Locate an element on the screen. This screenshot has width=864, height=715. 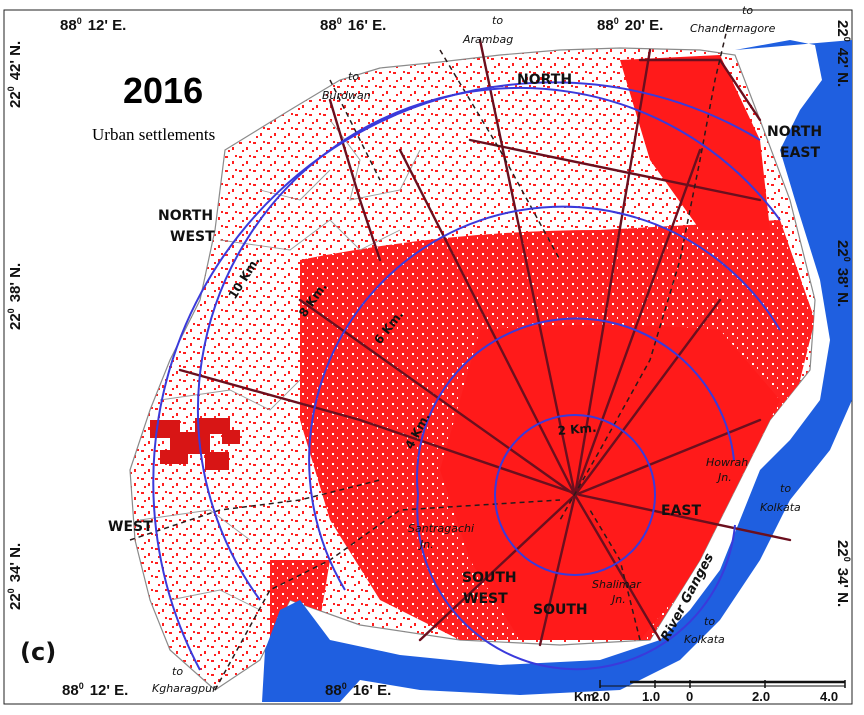
route-kolkata-east-to: to is located at coordinates (785, 488).